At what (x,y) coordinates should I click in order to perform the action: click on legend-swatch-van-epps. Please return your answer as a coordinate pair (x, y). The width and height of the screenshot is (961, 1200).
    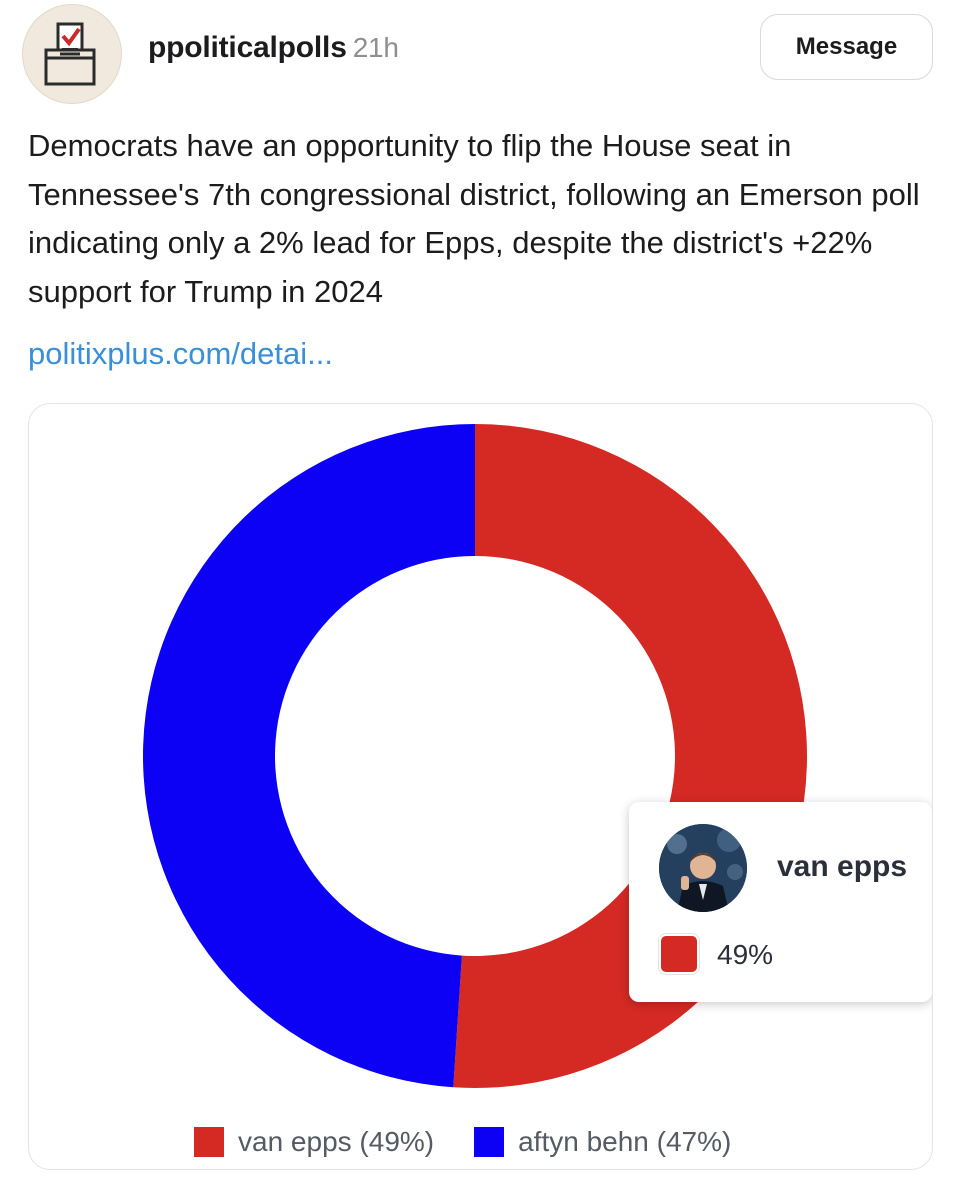
    Looking at the image, I should click on (209, 1142).